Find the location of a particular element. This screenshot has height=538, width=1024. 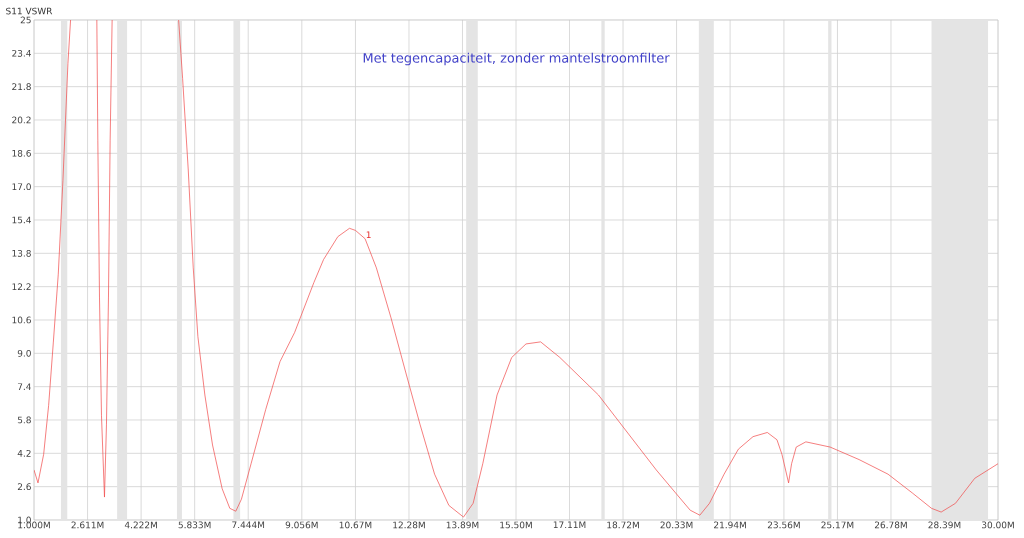

x-tick-label: 20.33M is located at coordinates (676, 525).